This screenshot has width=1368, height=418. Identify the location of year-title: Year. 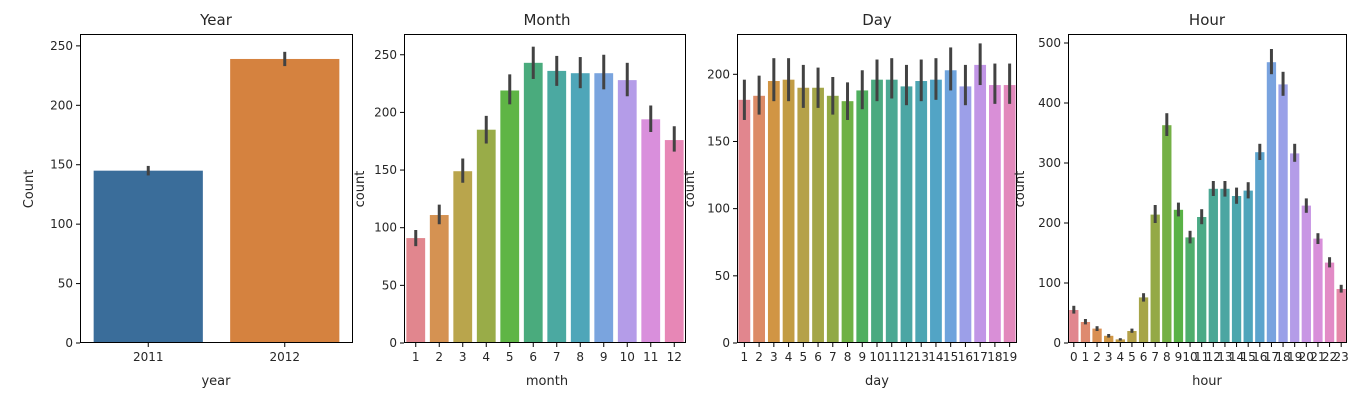
(216, 20).